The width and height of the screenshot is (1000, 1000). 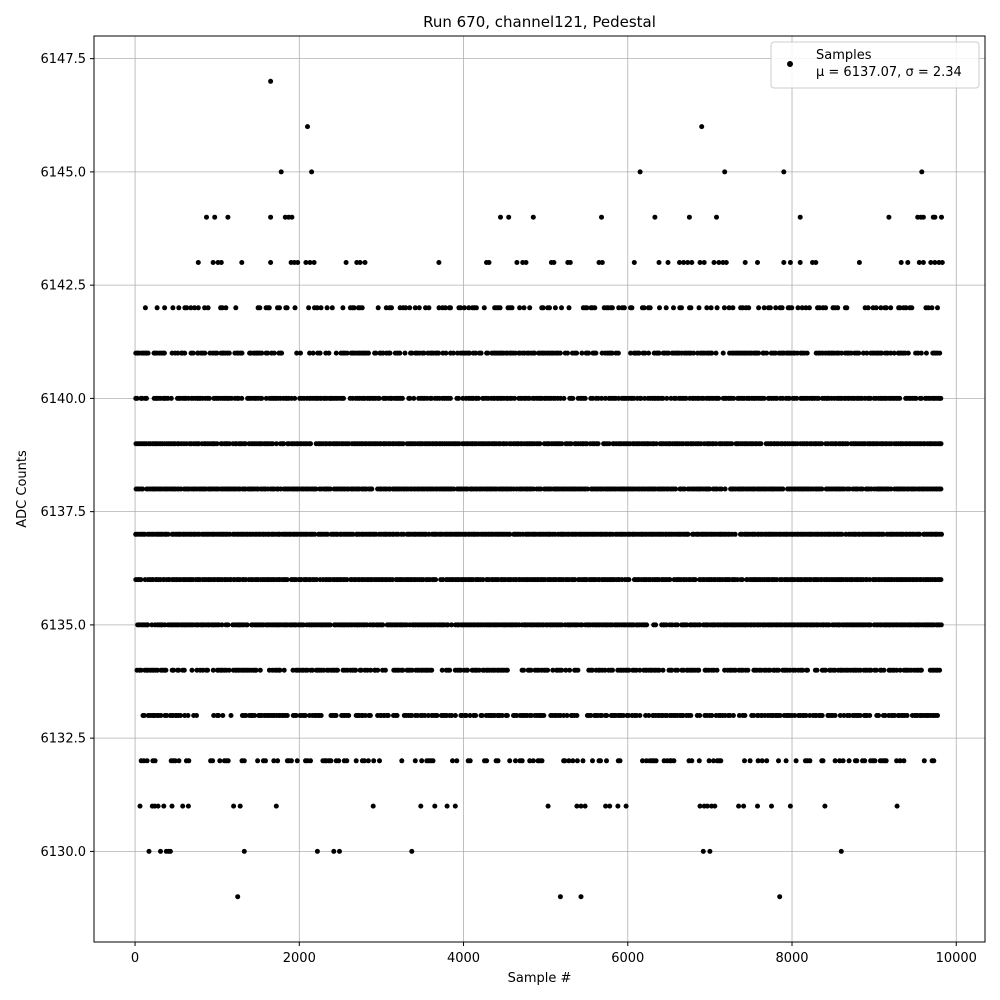 What do you see at coordinates (791, 958) in the screenshot?
I see `x-tick-label: 8000` at bounding box center [791, 958].